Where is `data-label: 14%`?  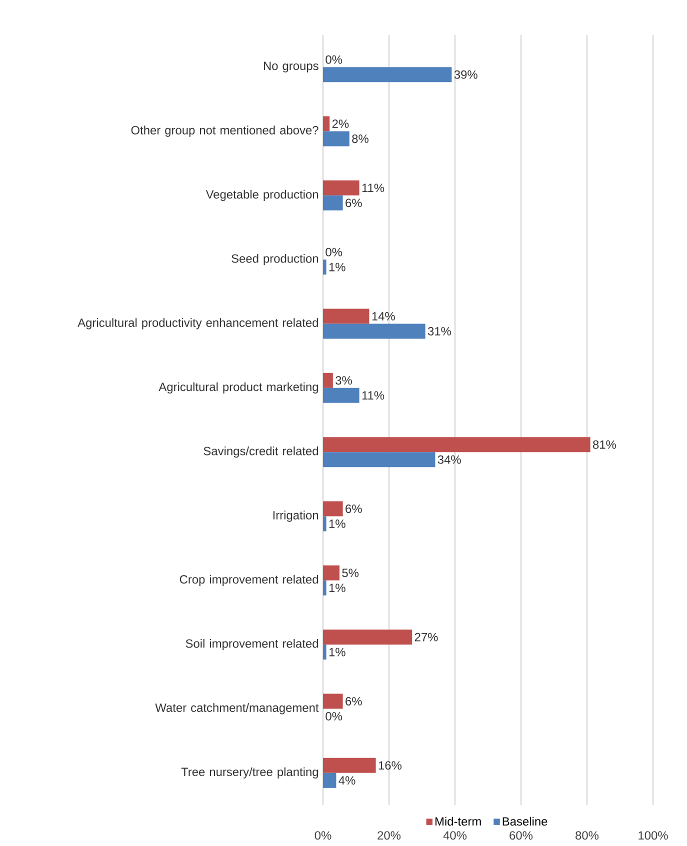
data-label: 14% is located at coordinates (383, 316).